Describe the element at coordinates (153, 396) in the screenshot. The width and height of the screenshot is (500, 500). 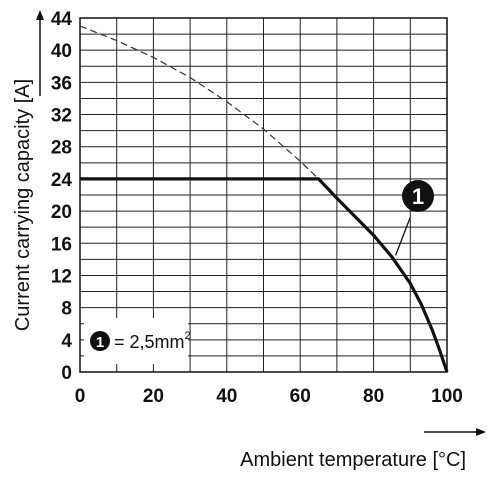
I see `x-tick-label: 20` at that location.